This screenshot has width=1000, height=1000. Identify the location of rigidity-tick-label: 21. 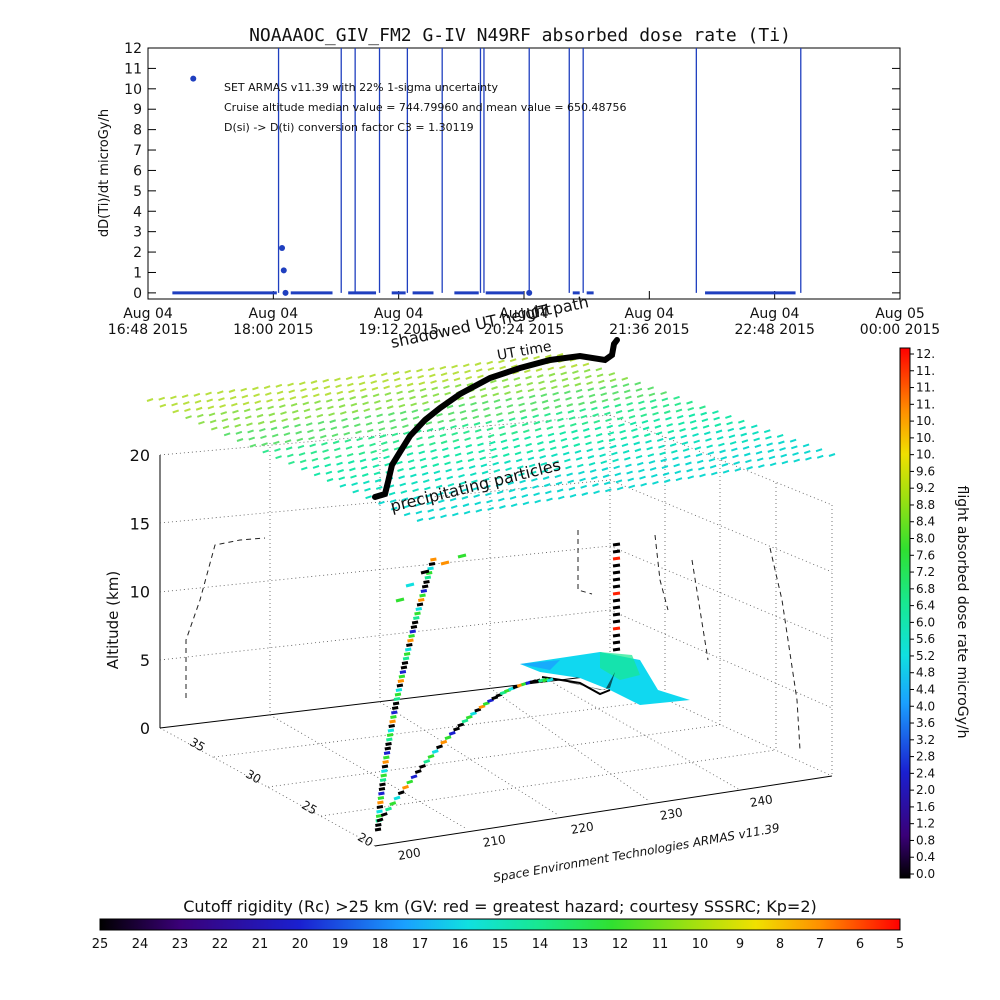
(260, 944).